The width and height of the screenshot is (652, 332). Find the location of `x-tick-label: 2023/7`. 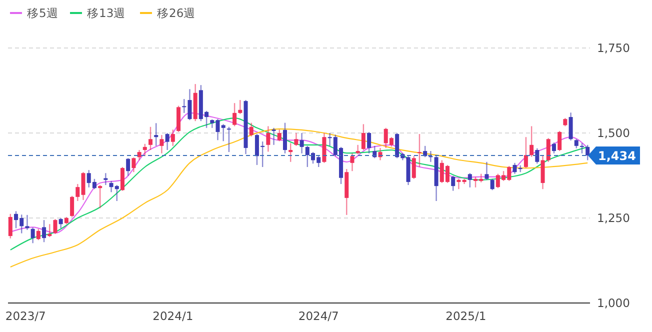

x-tick-label: 2023/7 is located at coordinates (25, 316).